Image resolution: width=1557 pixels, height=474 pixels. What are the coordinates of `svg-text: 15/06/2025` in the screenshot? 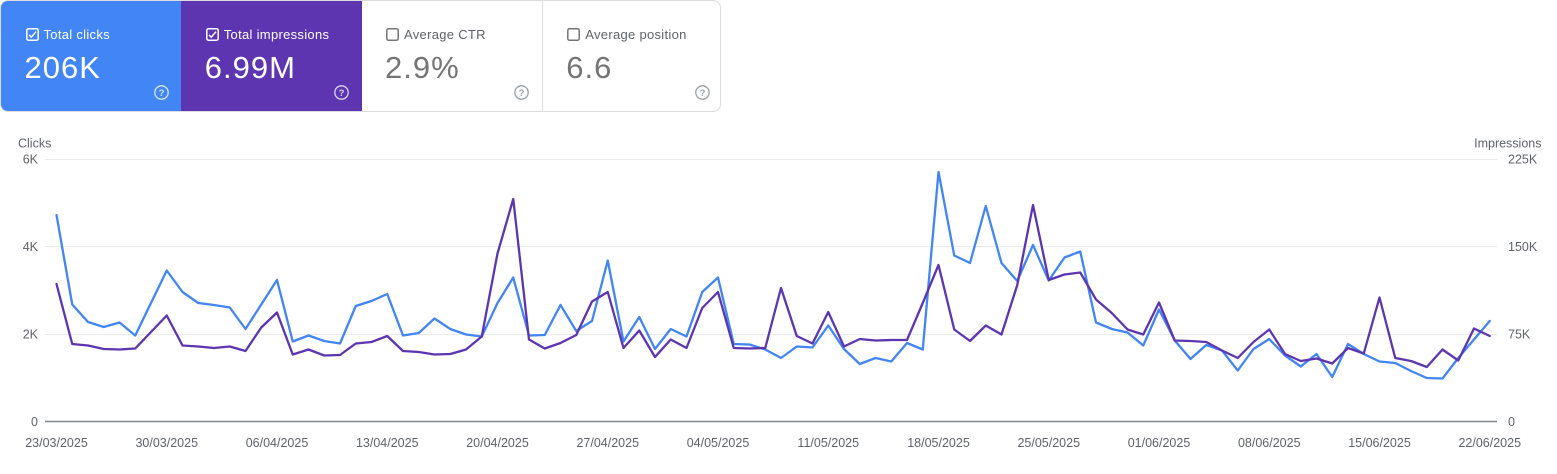 It's located at (1379, 443).